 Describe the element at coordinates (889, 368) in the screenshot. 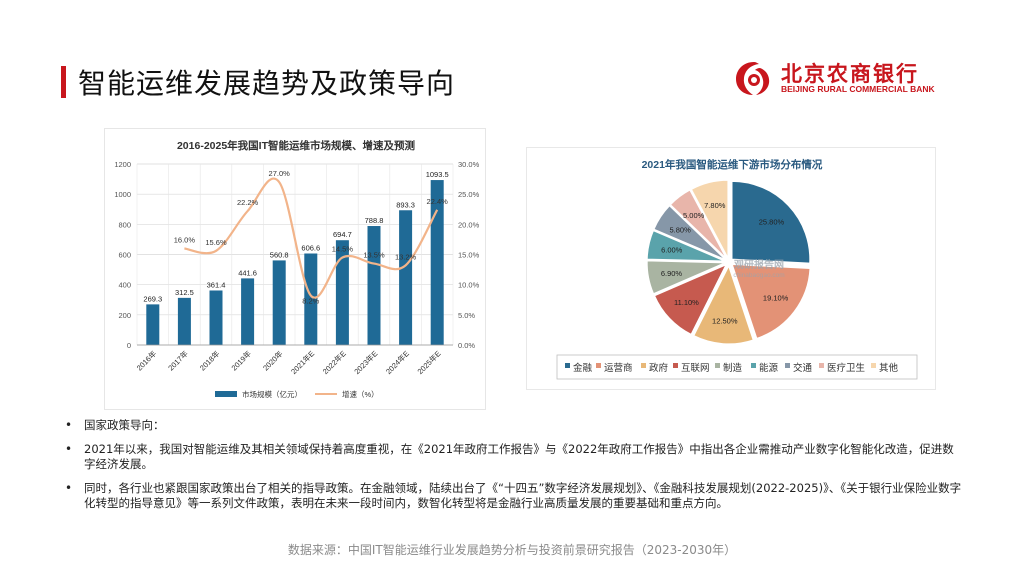

I see `legend-label: 其他` at that location.